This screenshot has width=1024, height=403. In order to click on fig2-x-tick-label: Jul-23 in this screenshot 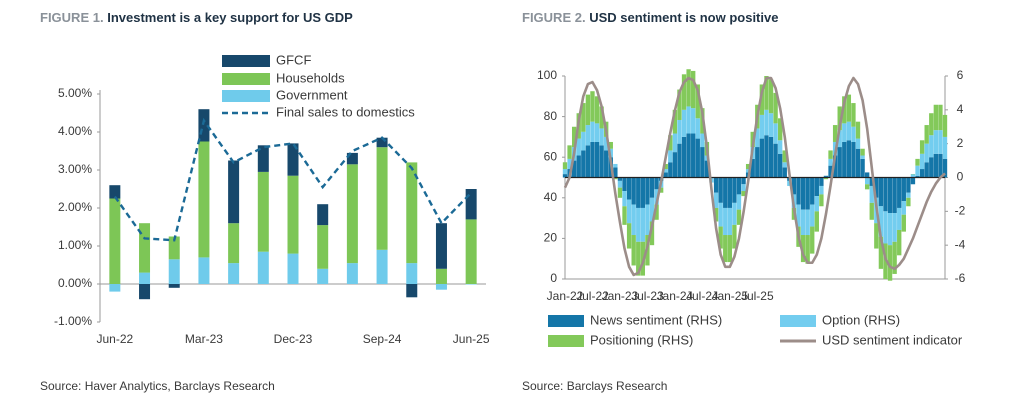, I will do `click(647, 296)`.